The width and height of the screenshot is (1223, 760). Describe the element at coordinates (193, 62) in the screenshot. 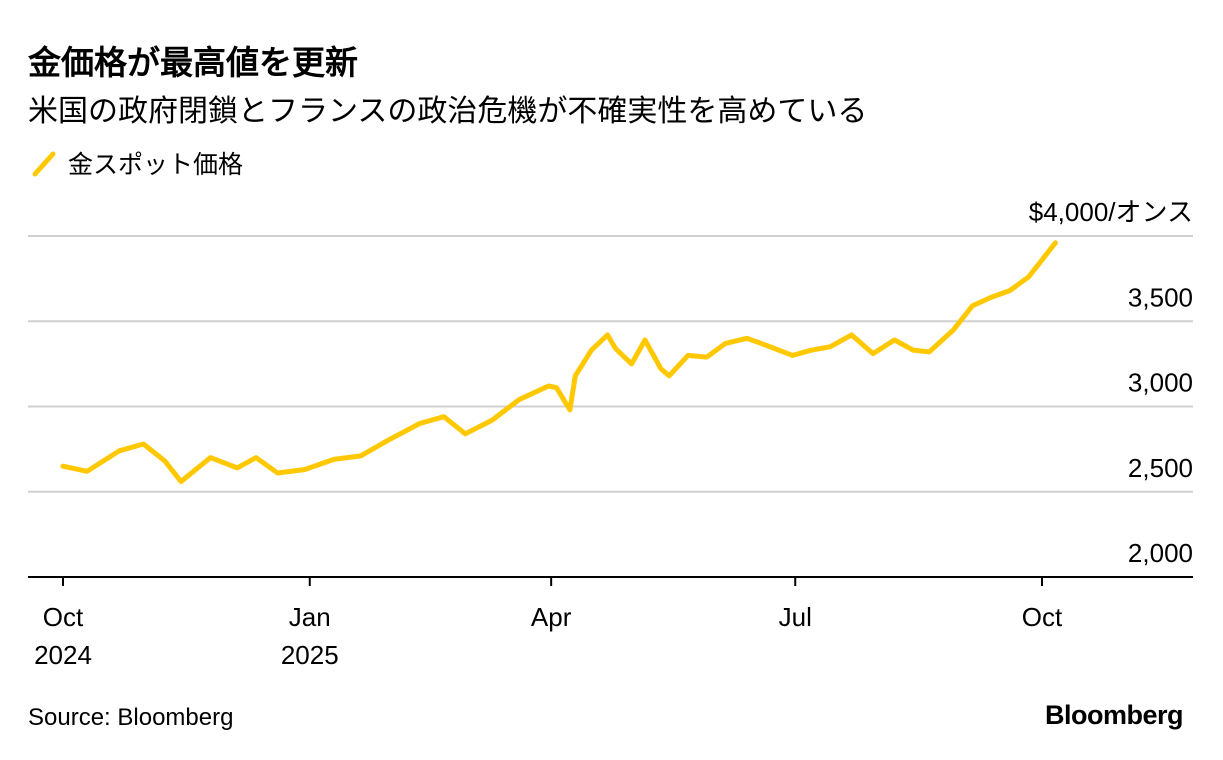

I see `chart-title: 金価格が最高値を更新` at that location.